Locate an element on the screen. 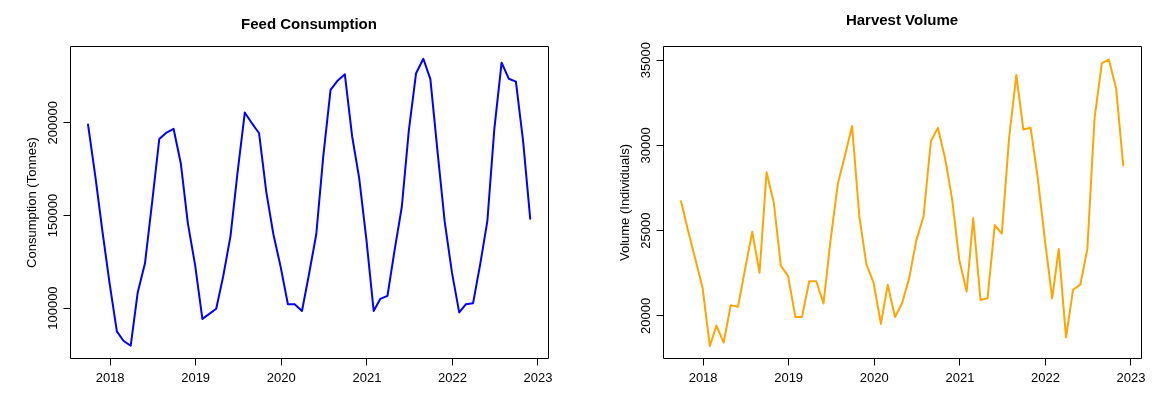 This screenshot has height=401, width=1165. y-tick-label: 100000 is located at coordinates (52, 308).